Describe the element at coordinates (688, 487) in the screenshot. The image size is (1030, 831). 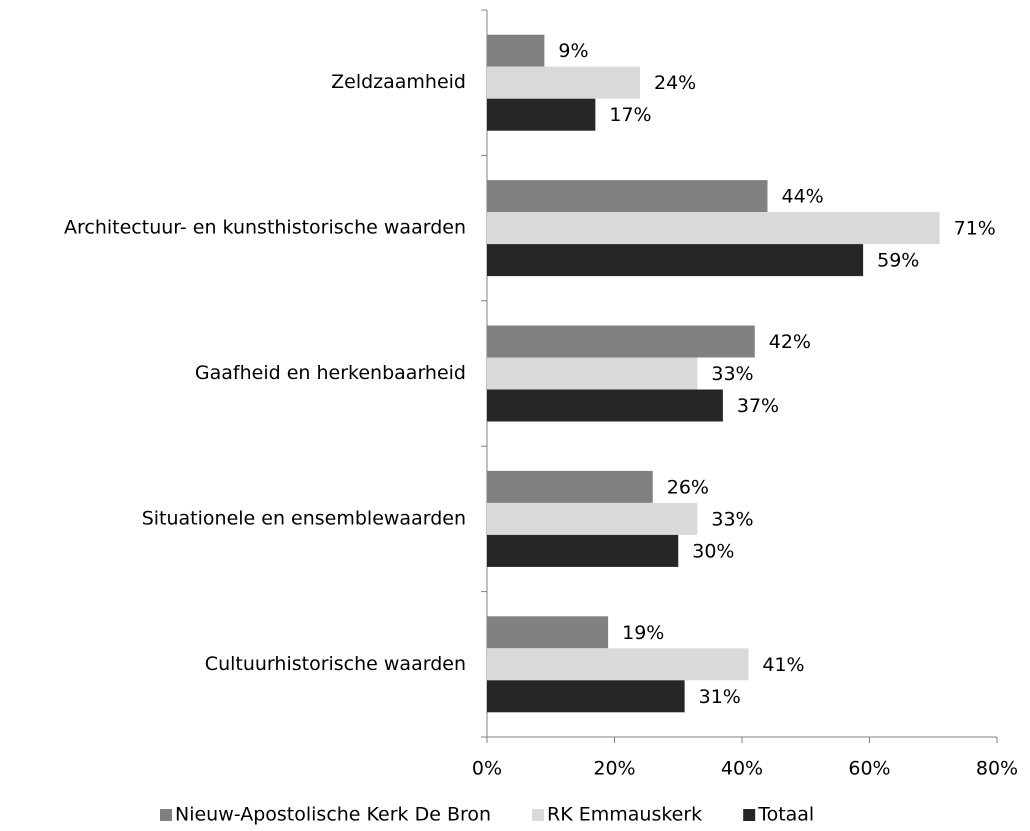
I see `data-label: 26%` at that location.